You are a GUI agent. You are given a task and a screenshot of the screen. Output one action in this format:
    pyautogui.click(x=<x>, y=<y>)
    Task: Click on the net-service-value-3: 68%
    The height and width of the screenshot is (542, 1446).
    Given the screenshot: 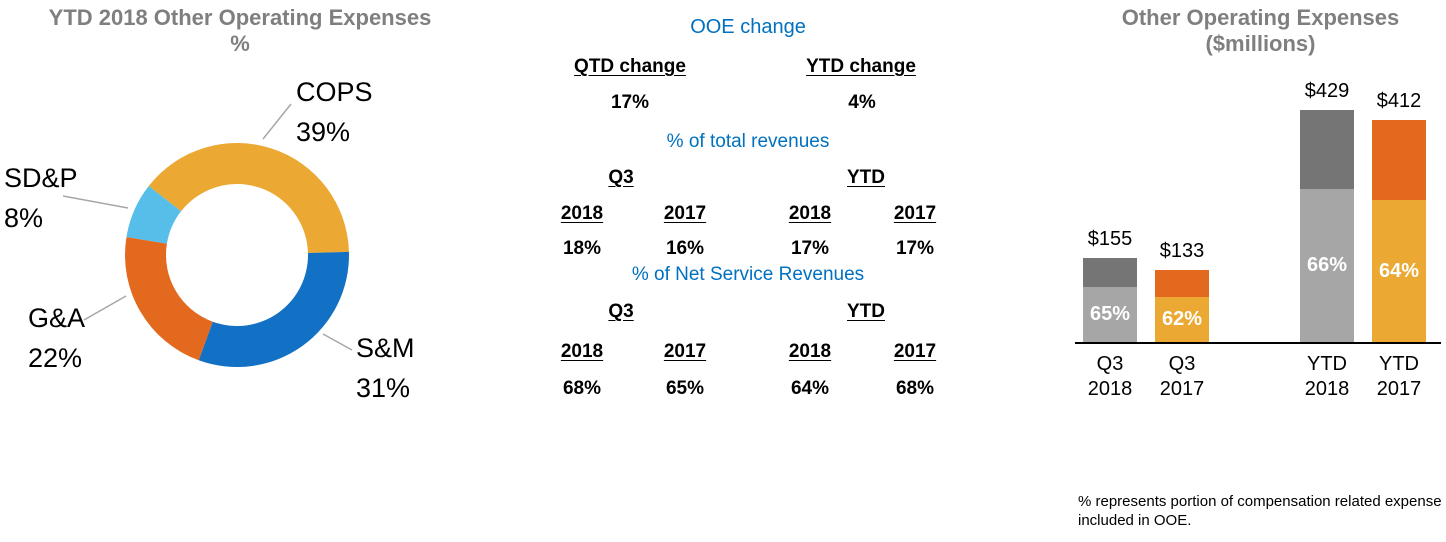 What is the action you would take?
    pyautogui.click(x=915, y=388)
    